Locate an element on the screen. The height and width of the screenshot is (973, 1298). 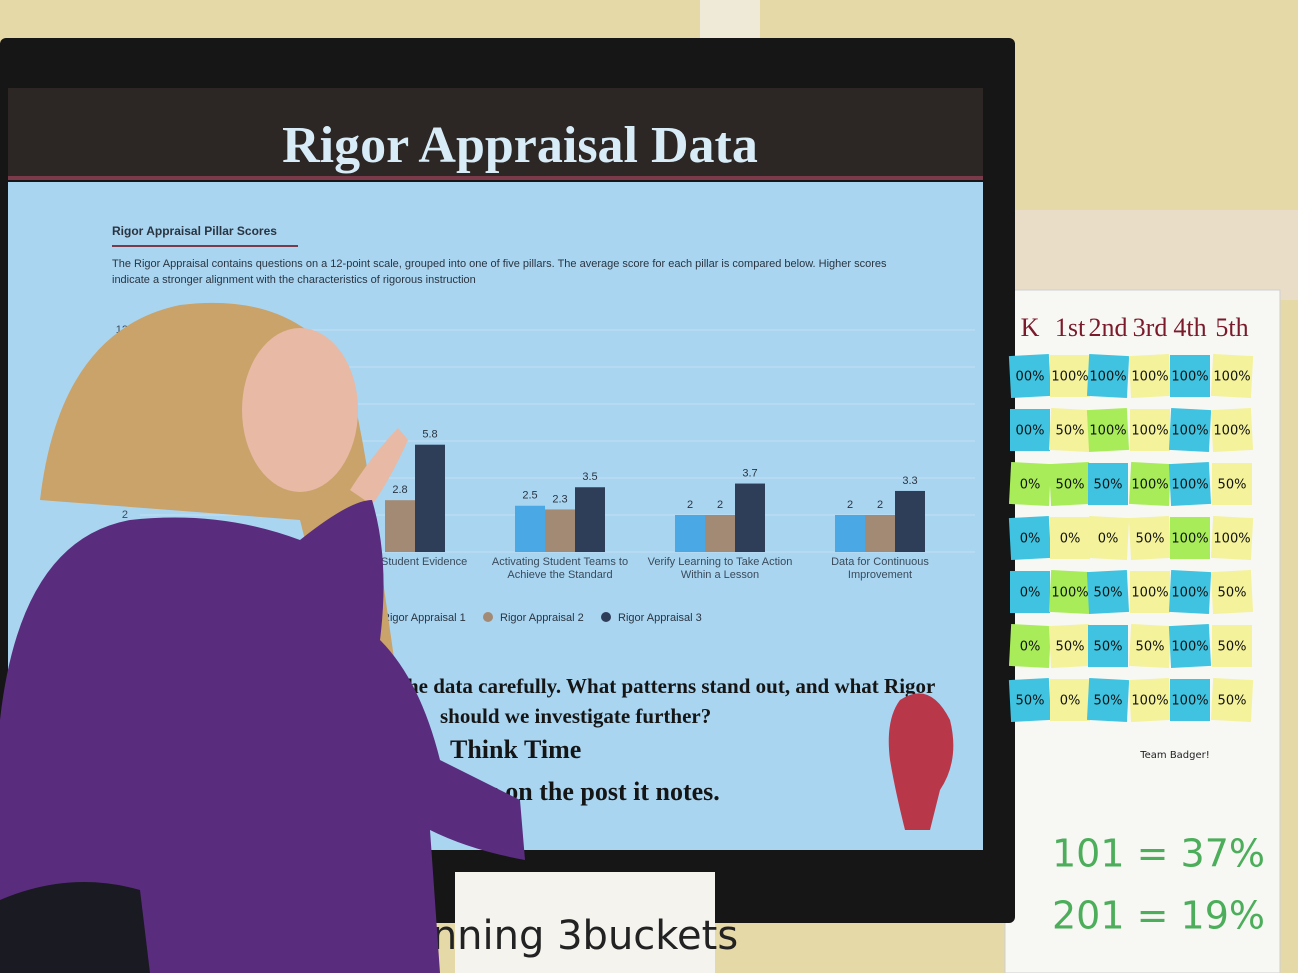
sign-text: nning 3buckets is located at coordinates (585, 936).